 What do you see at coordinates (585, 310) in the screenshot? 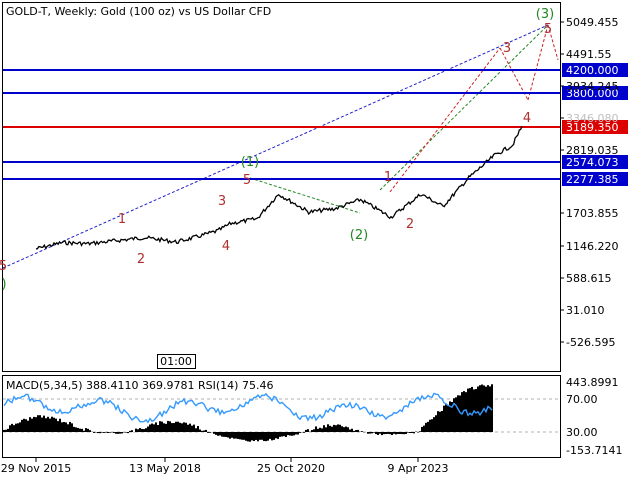
I see `price-tick-label: 31.010` at bounding box center [585, 310].